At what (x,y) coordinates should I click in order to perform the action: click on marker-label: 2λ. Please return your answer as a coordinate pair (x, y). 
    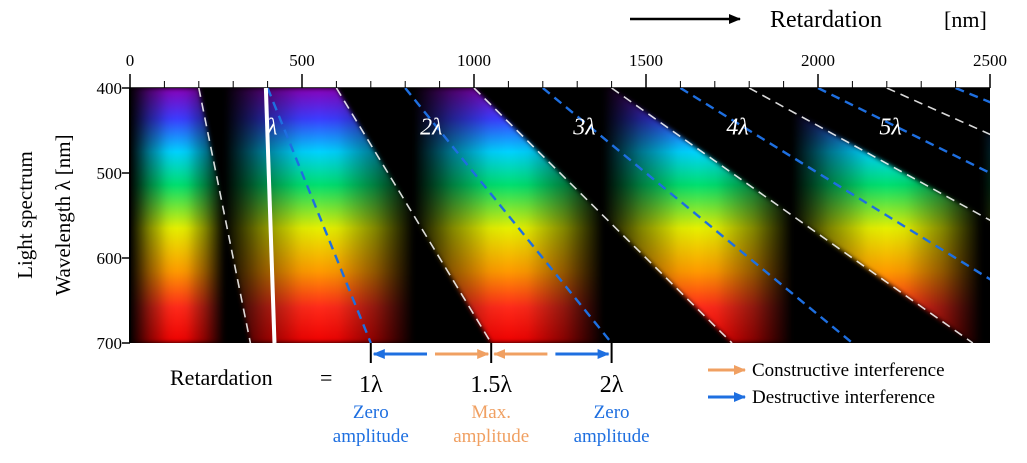
    Looking at the image, I should click on (612, 385).